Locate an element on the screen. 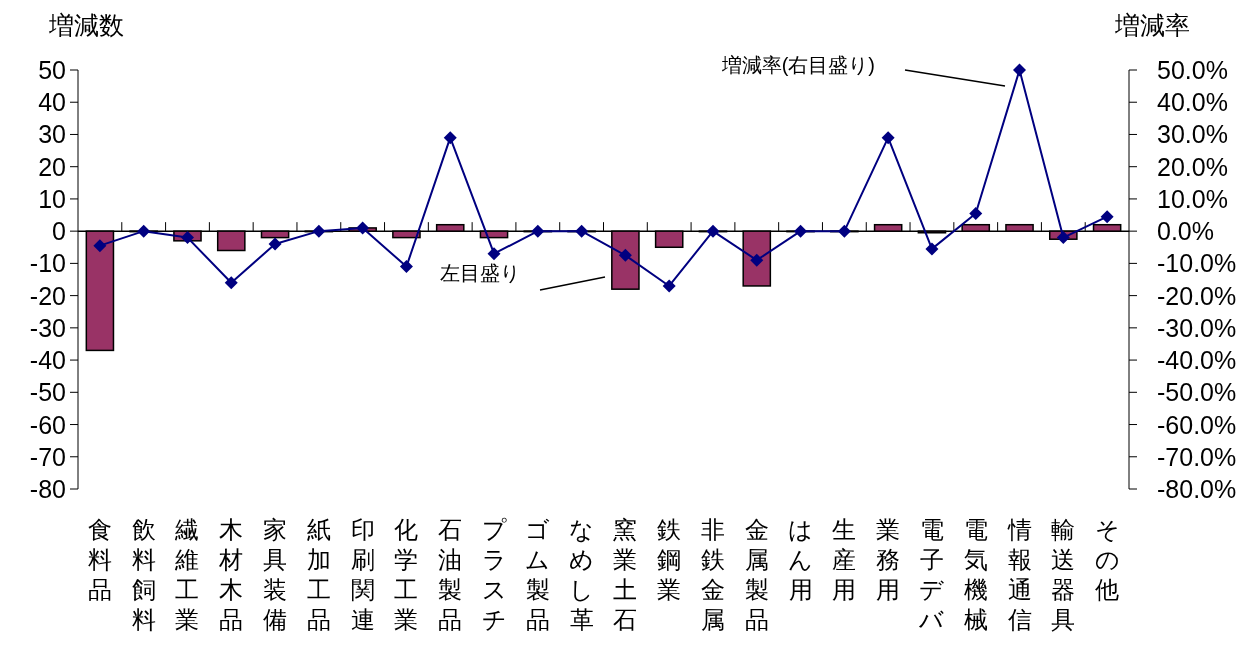 This screenshot has height=653, width=1257. x-tick-label: 石油製品 is located at coordinates (450, 574).